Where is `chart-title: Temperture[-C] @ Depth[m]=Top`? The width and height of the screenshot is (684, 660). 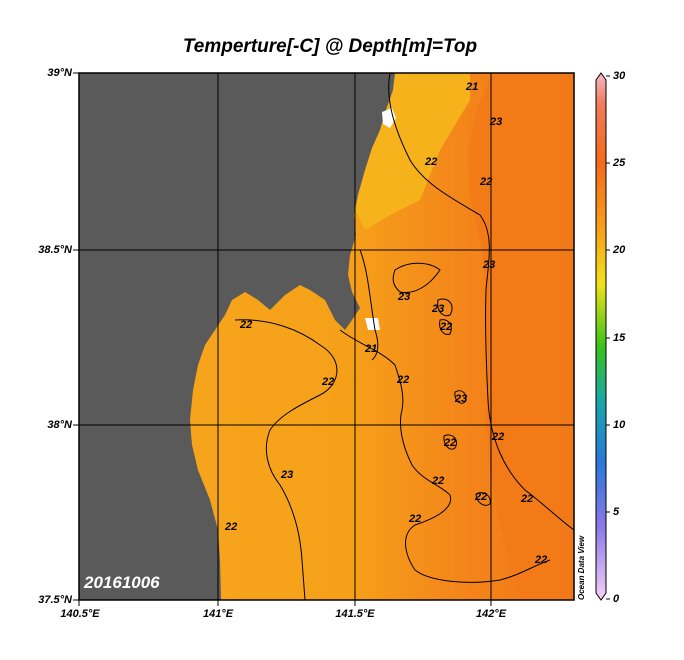 chart-title: Temperture[-C] @ Depth[m]=Top is located at coordinates (330, 46).